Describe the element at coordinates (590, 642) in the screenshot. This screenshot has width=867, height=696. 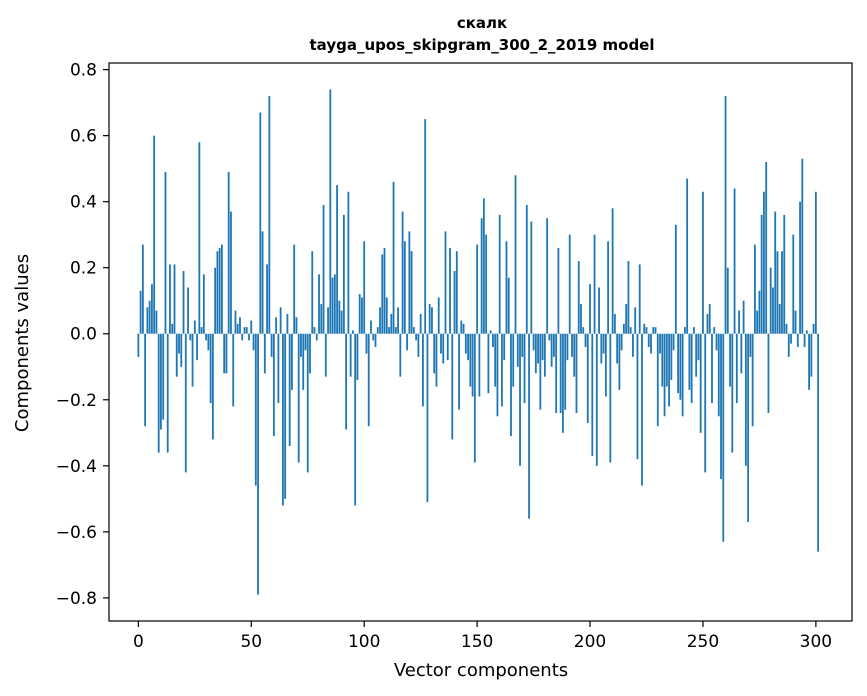
I see `x-tick-label: 200` at that location.